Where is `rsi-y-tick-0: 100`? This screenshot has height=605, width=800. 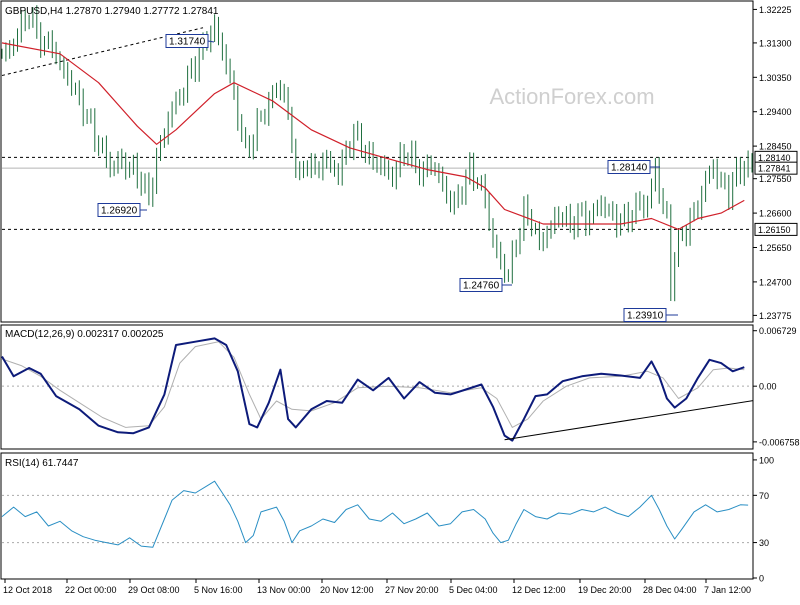 rsi-y-tick-0: 100 is located at coordinates (766, 460).